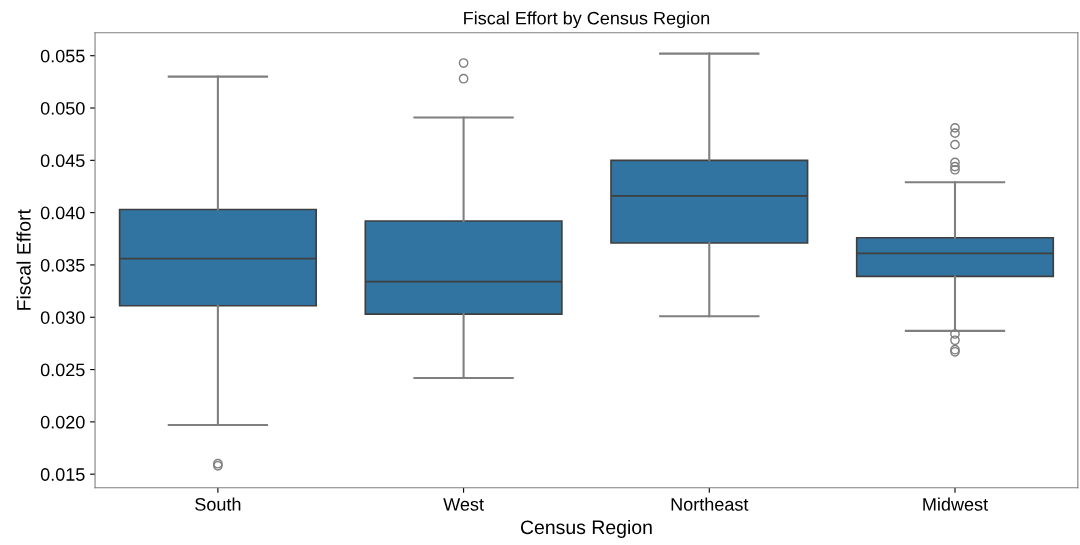 Image resolution: width=1080 pixels, height=545 pixels. Describe the element at coordinates (62, 317) in the screenshot. I see `y-tick-label: 0.030` at that location.